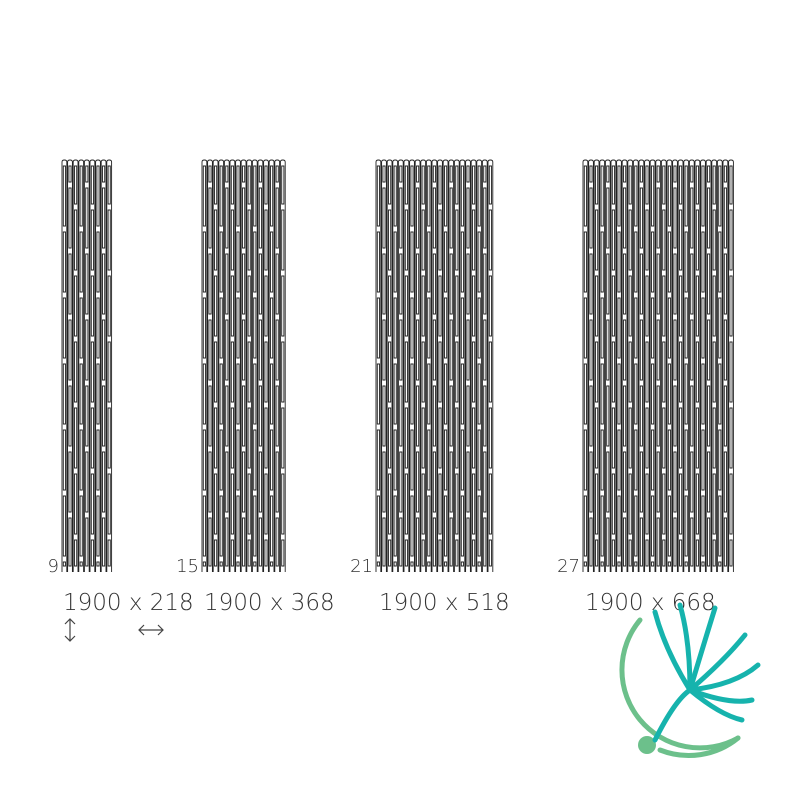 The image size is (800, 800). What do you see at coordinates (650, 603) in the screenshot?
I see `dimensions: 1900 x 668` at bounding box center [650, 603].